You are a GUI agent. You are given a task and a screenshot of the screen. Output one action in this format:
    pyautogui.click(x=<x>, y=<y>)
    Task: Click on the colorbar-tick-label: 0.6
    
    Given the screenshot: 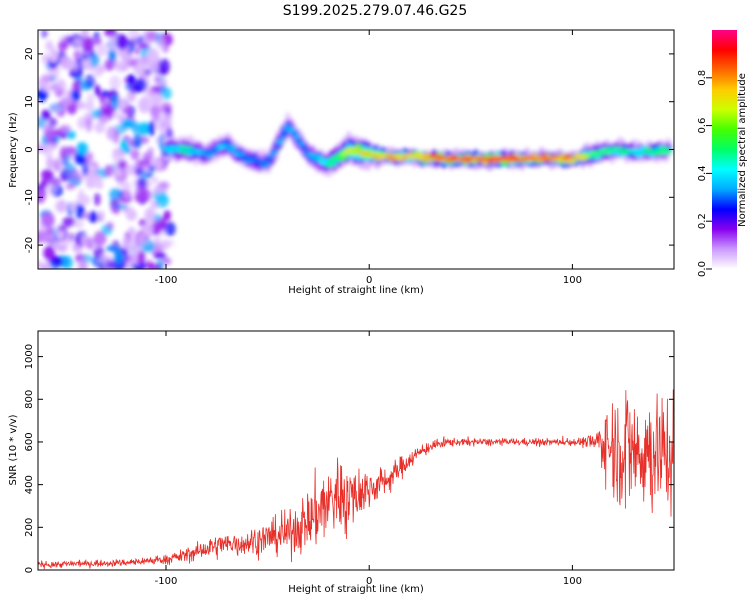 What is the action you would take?
    pyautogui.click(x=702, y=126)
    